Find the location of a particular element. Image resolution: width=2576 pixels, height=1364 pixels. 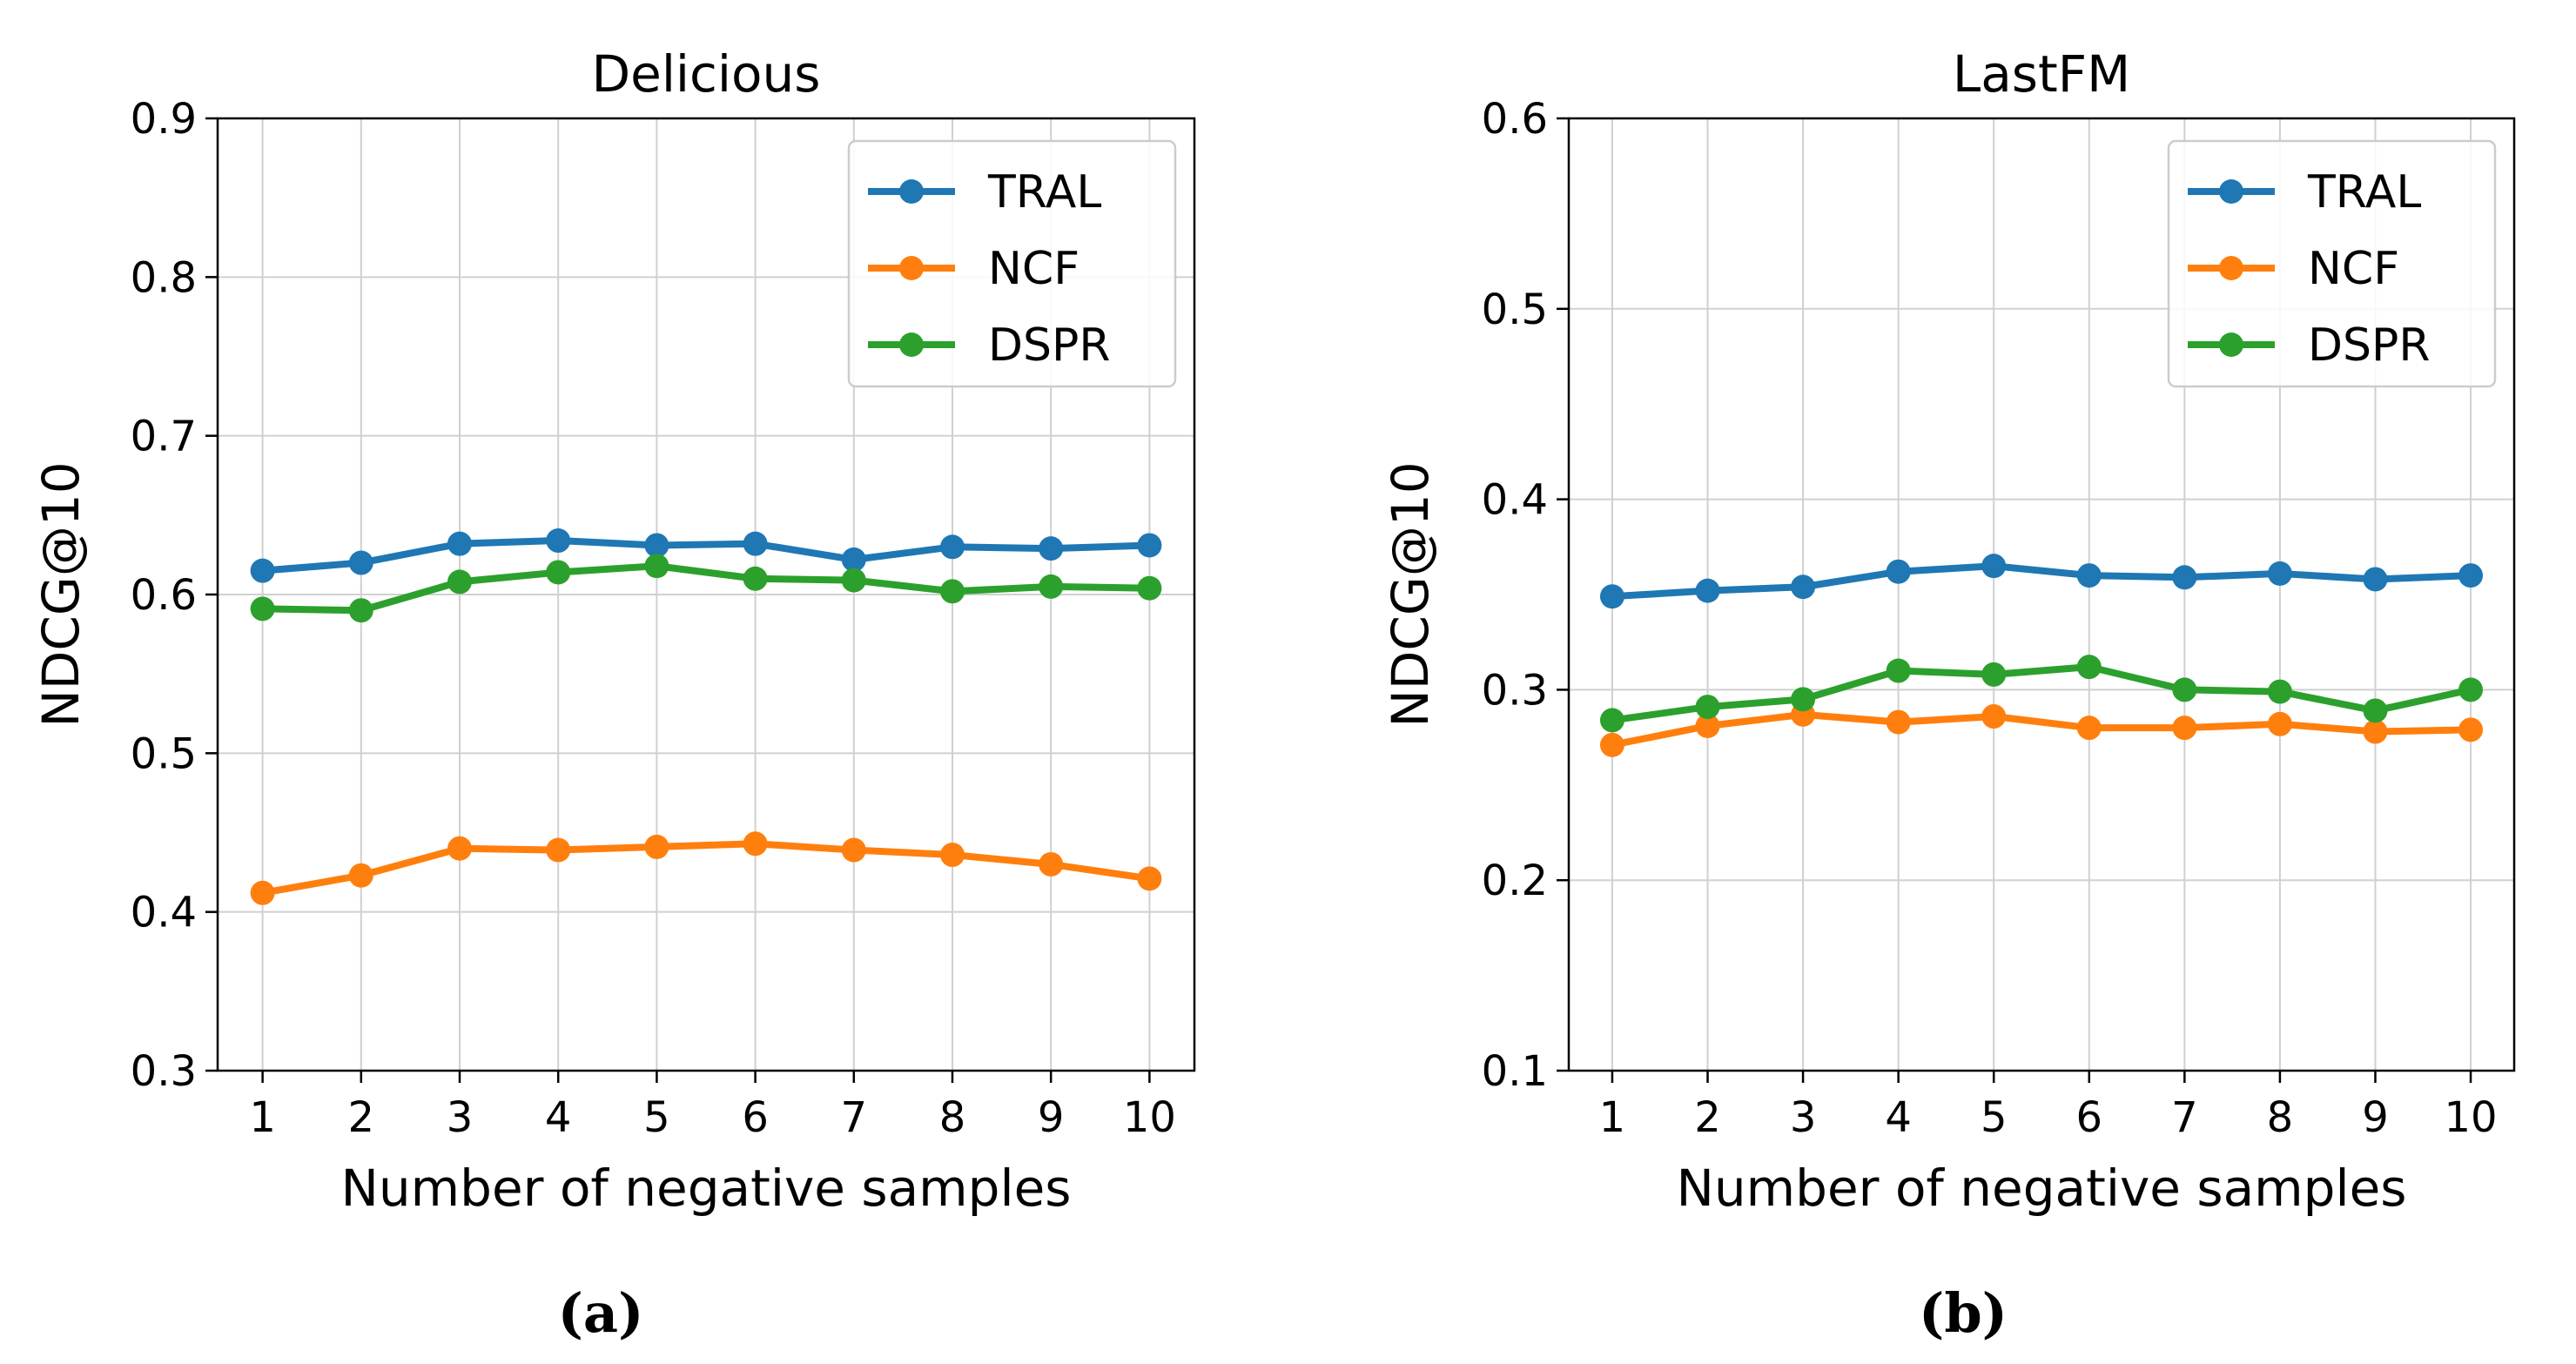

figure-caption: (b) is located at coordinates (1963, 1313).